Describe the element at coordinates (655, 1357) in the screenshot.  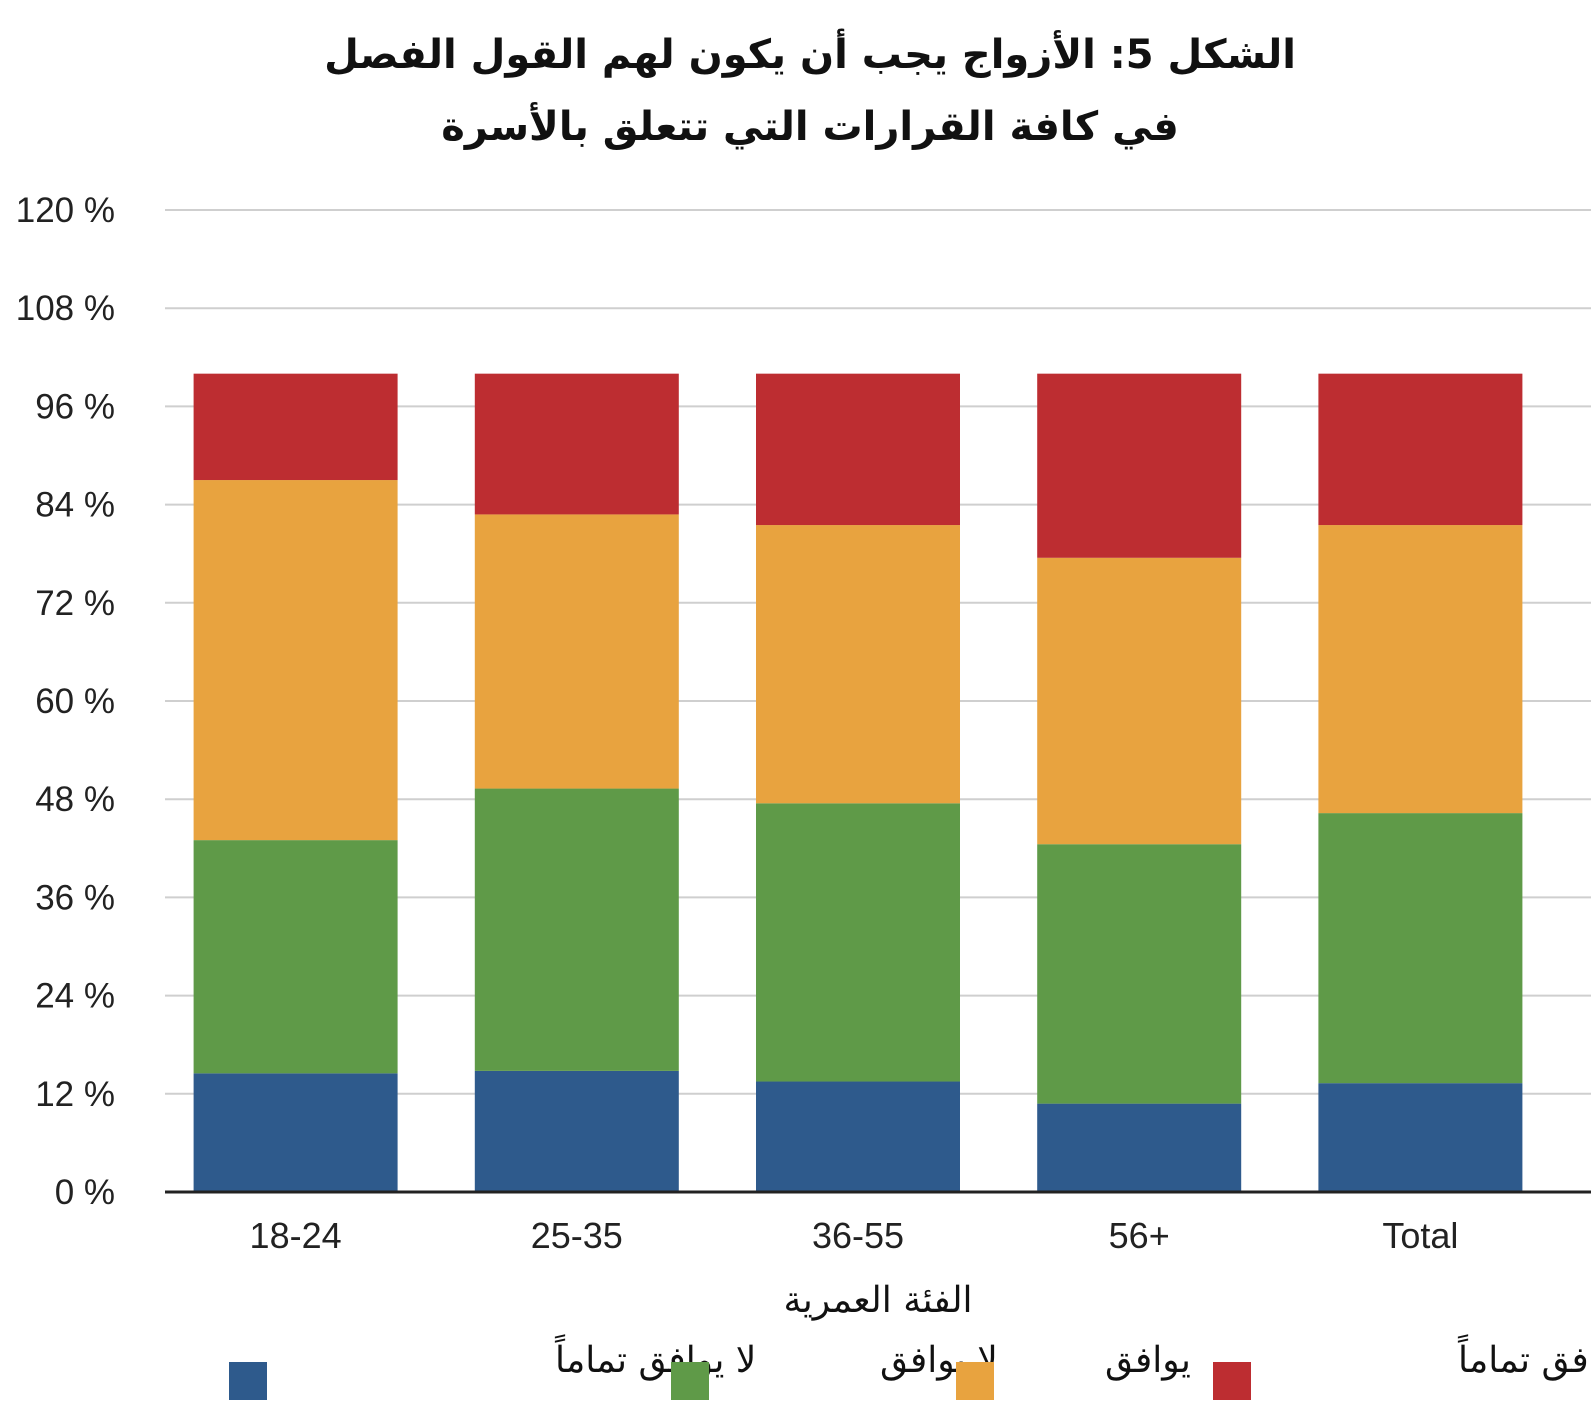
I see `legend-label: لا يوافق تماماً` at that location.